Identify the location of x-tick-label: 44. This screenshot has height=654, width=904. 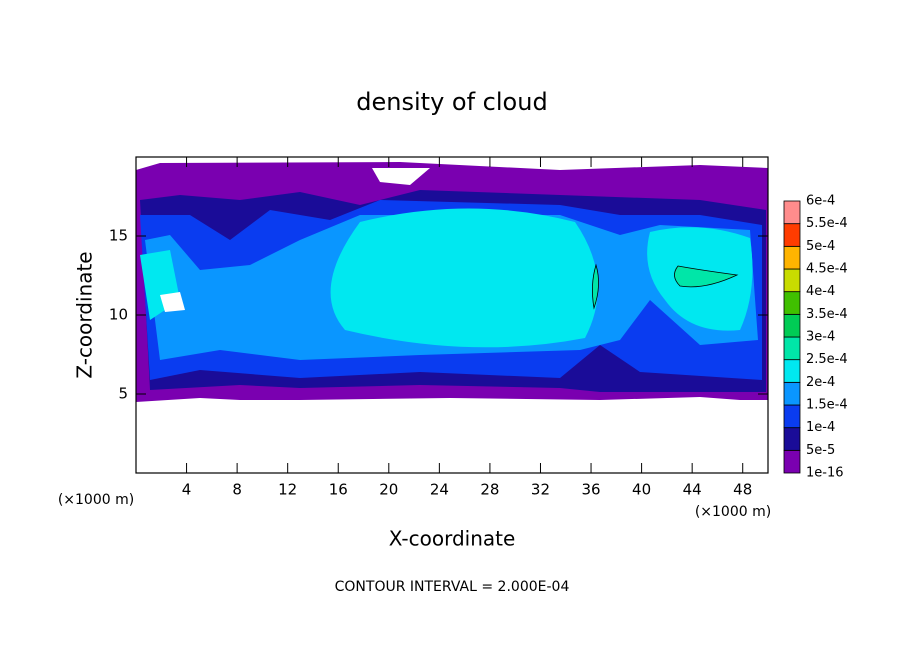
(692, 490).